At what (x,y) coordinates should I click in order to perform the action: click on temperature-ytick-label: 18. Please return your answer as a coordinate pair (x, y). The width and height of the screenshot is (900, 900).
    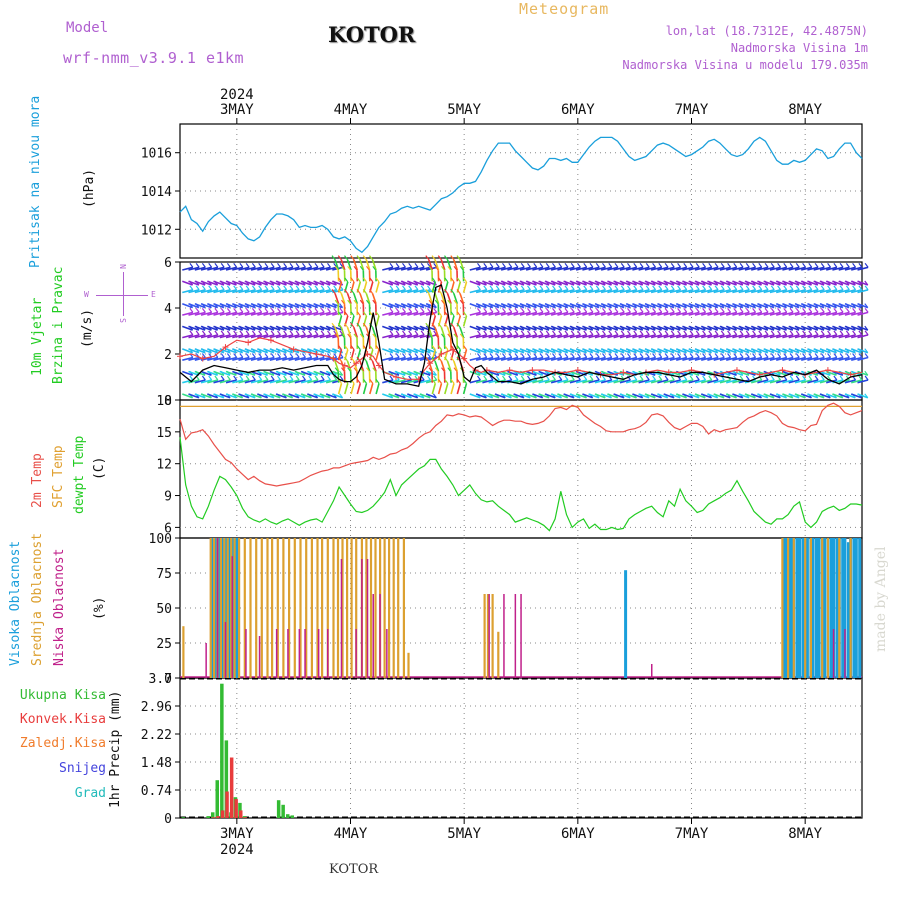
    Looking at the image, I should click on (164, 401).